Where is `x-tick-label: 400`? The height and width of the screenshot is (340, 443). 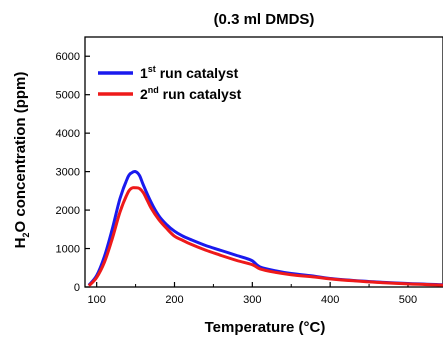 x-tick-label: 400 is located at coordinates (330, 300).